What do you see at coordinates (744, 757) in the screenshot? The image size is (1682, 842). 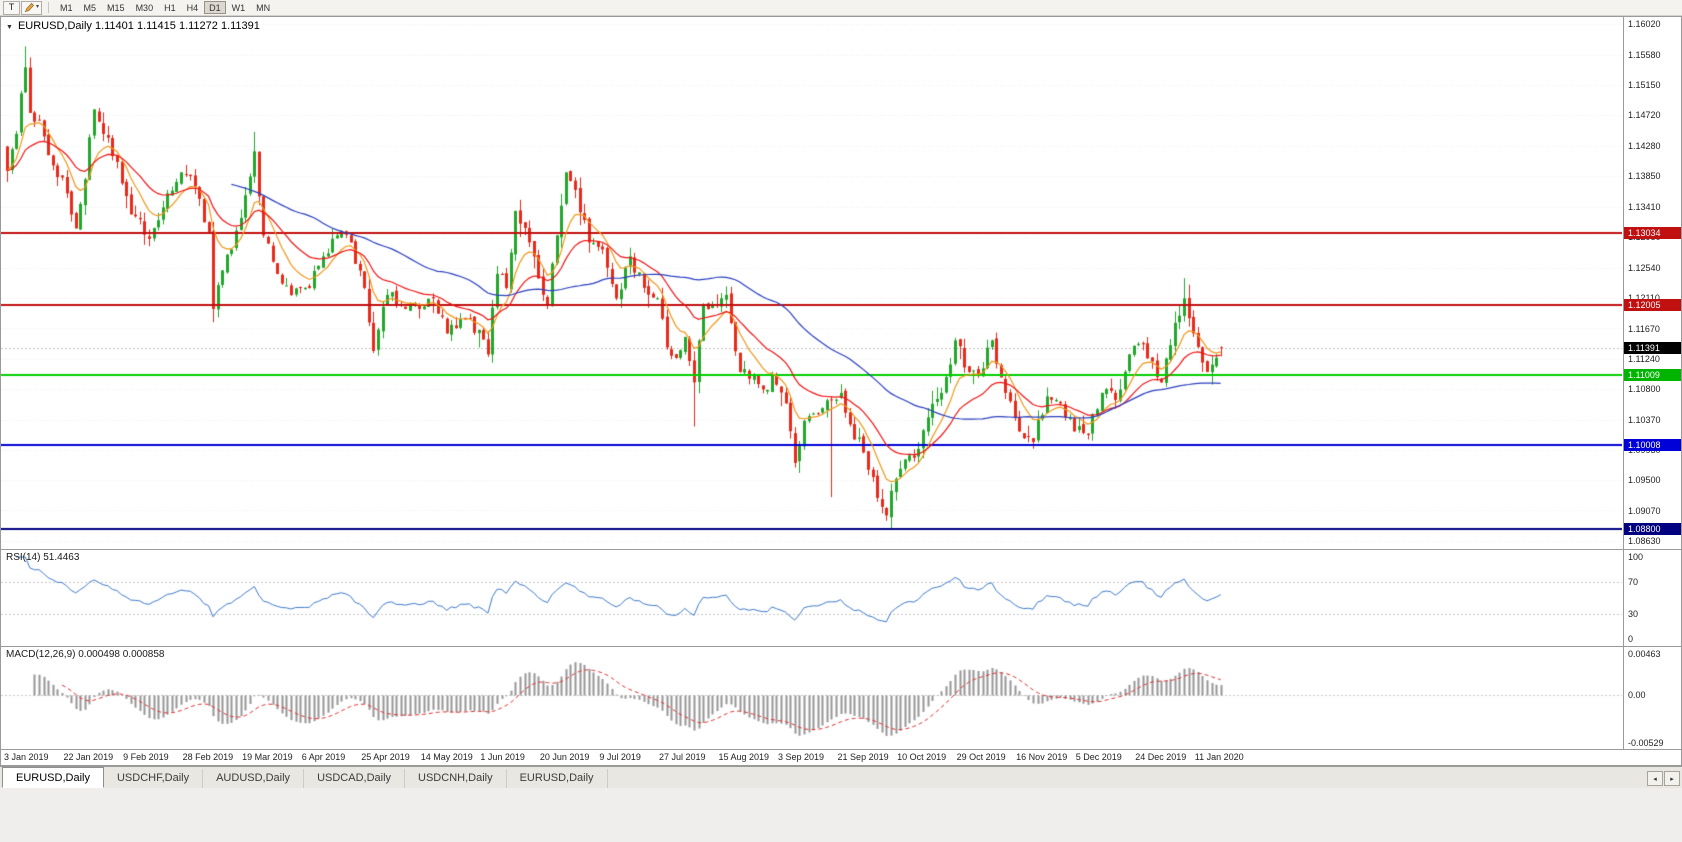 I see `date-tick-label: 15 Aug 2019` at bounding box center [744, 757].